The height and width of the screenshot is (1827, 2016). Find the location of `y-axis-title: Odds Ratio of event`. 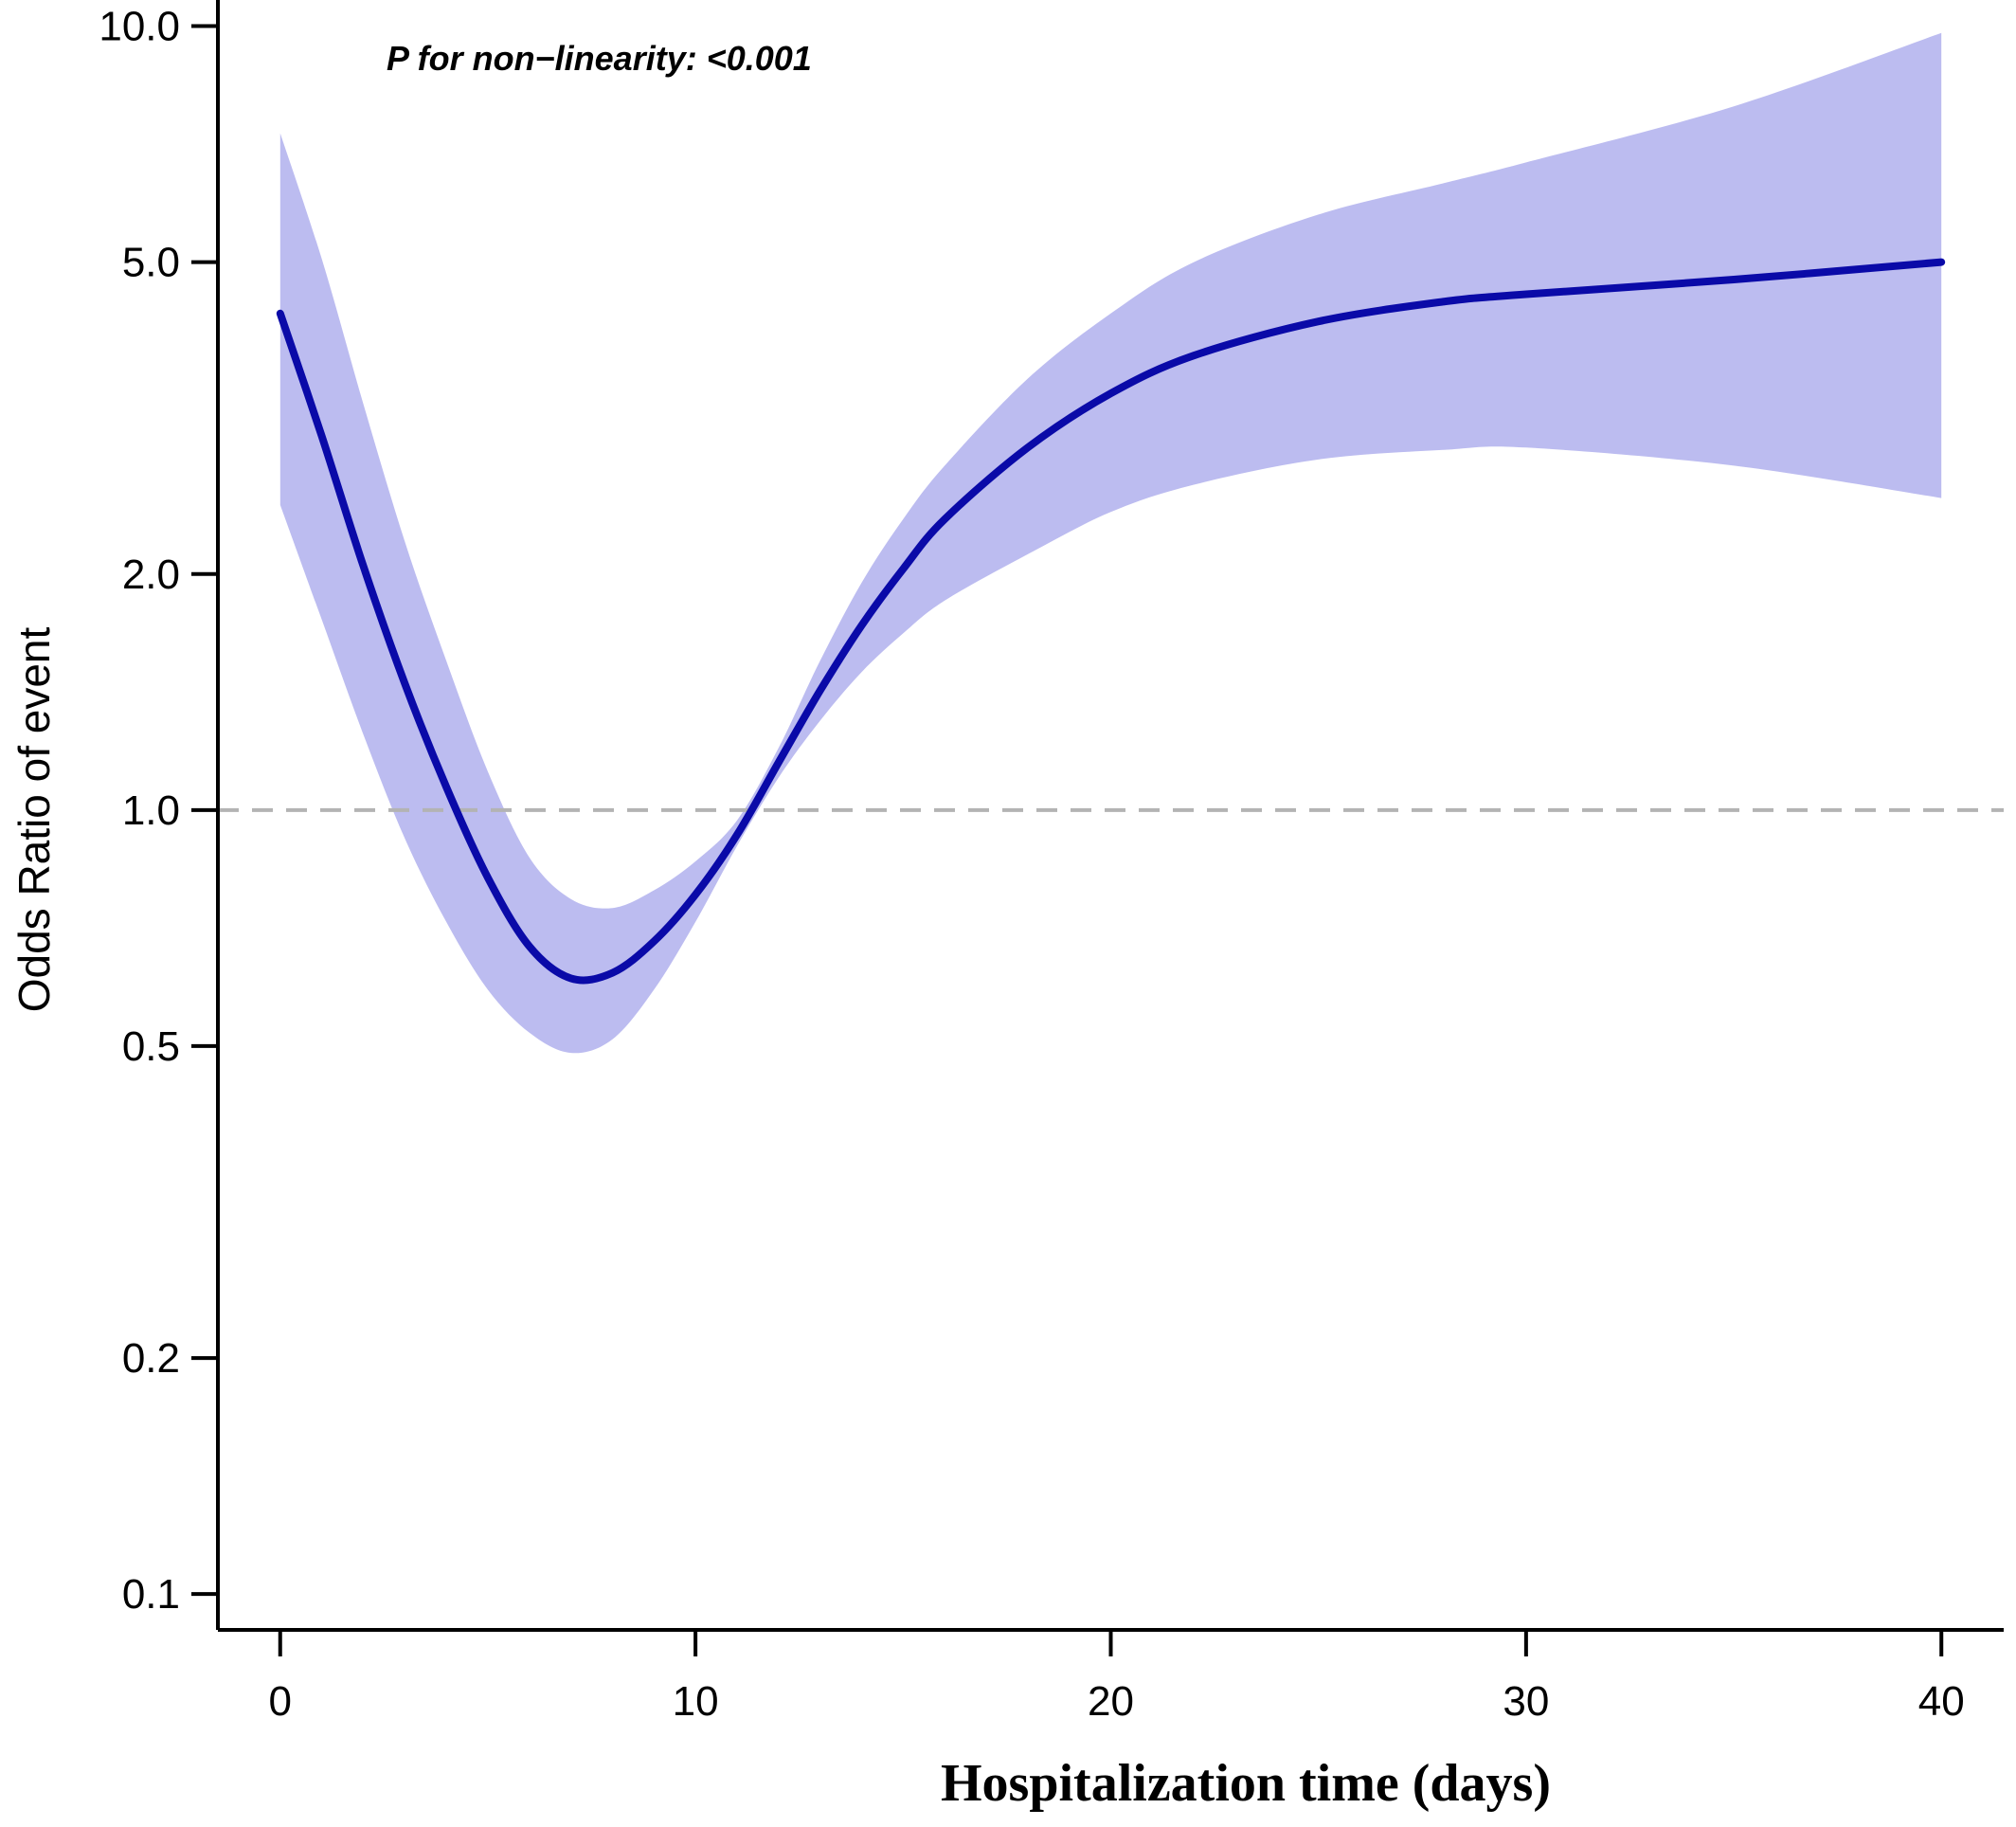

y-axis-title: Odds Ratio of event is located at coordinates (34, 820).